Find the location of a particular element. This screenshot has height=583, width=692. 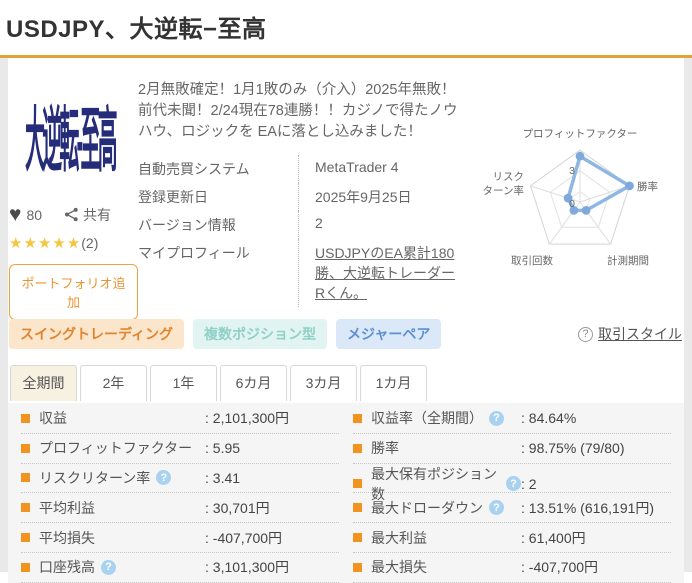

tab-2-years: 2年 is located at coordinates (113, 383).